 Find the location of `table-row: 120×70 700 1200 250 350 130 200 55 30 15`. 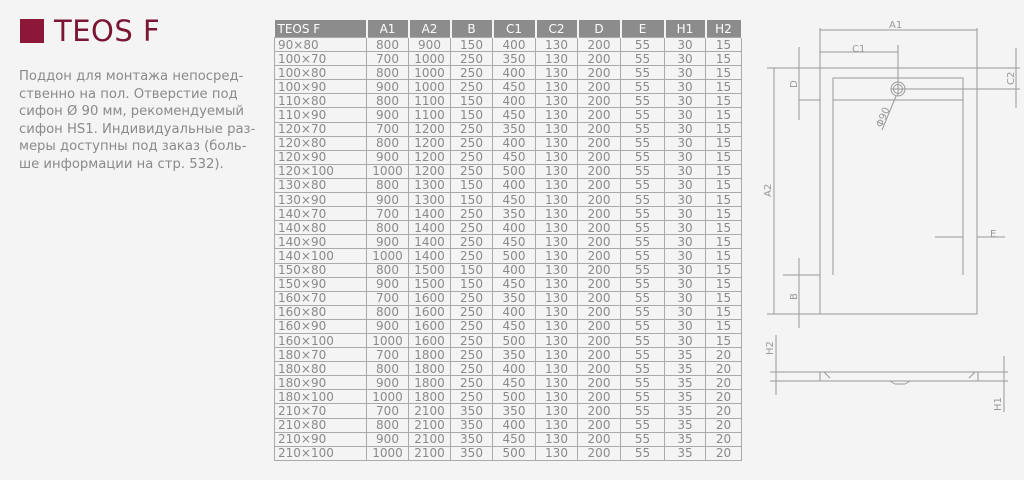

table-row: 120×70 700 1200 250 350 130 200 55 30 15 is located at coordinates (508, 129).